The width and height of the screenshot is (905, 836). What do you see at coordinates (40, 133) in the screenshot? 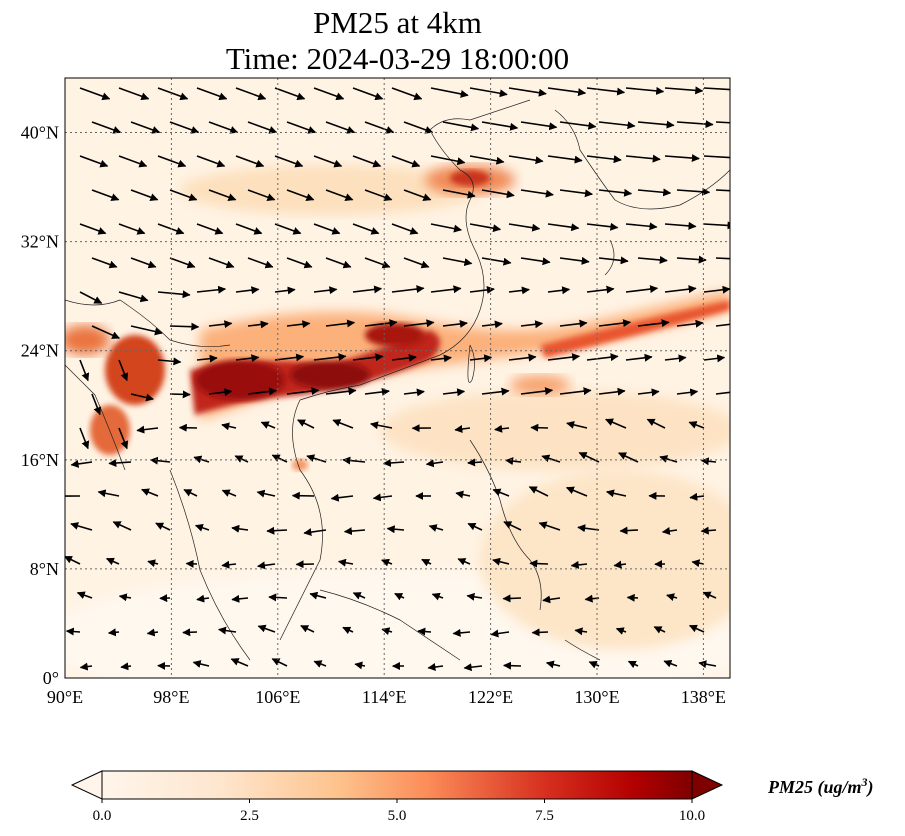
I see `lat-tick-label: 40°N` at bounding box center [40, 133].